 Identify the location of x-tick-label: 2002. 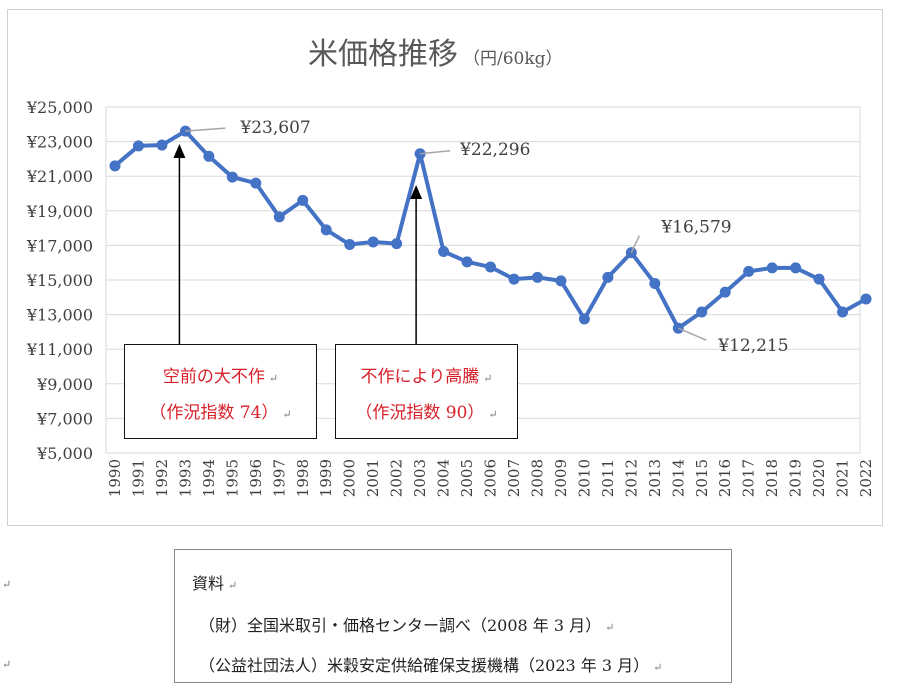
(397, 478).